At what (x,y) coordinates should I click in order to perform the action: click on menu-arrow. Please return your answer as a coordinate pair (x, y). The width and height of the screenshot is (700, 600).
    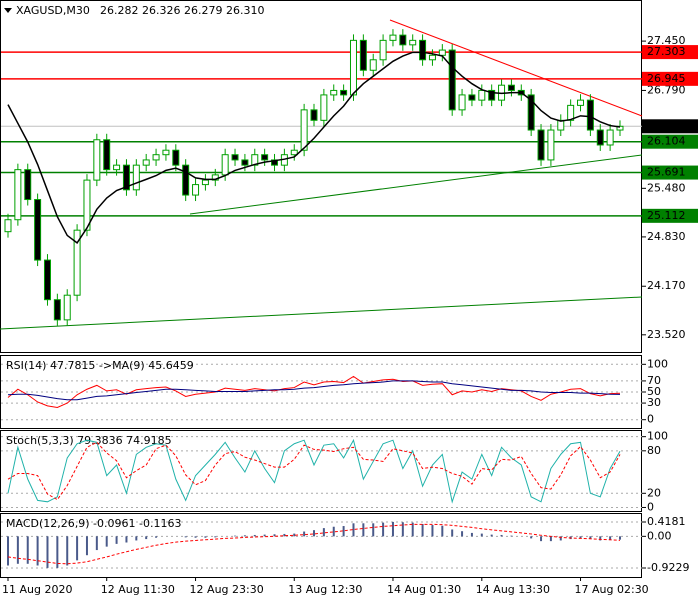
    Looking at the image, I should click on (8, 10).